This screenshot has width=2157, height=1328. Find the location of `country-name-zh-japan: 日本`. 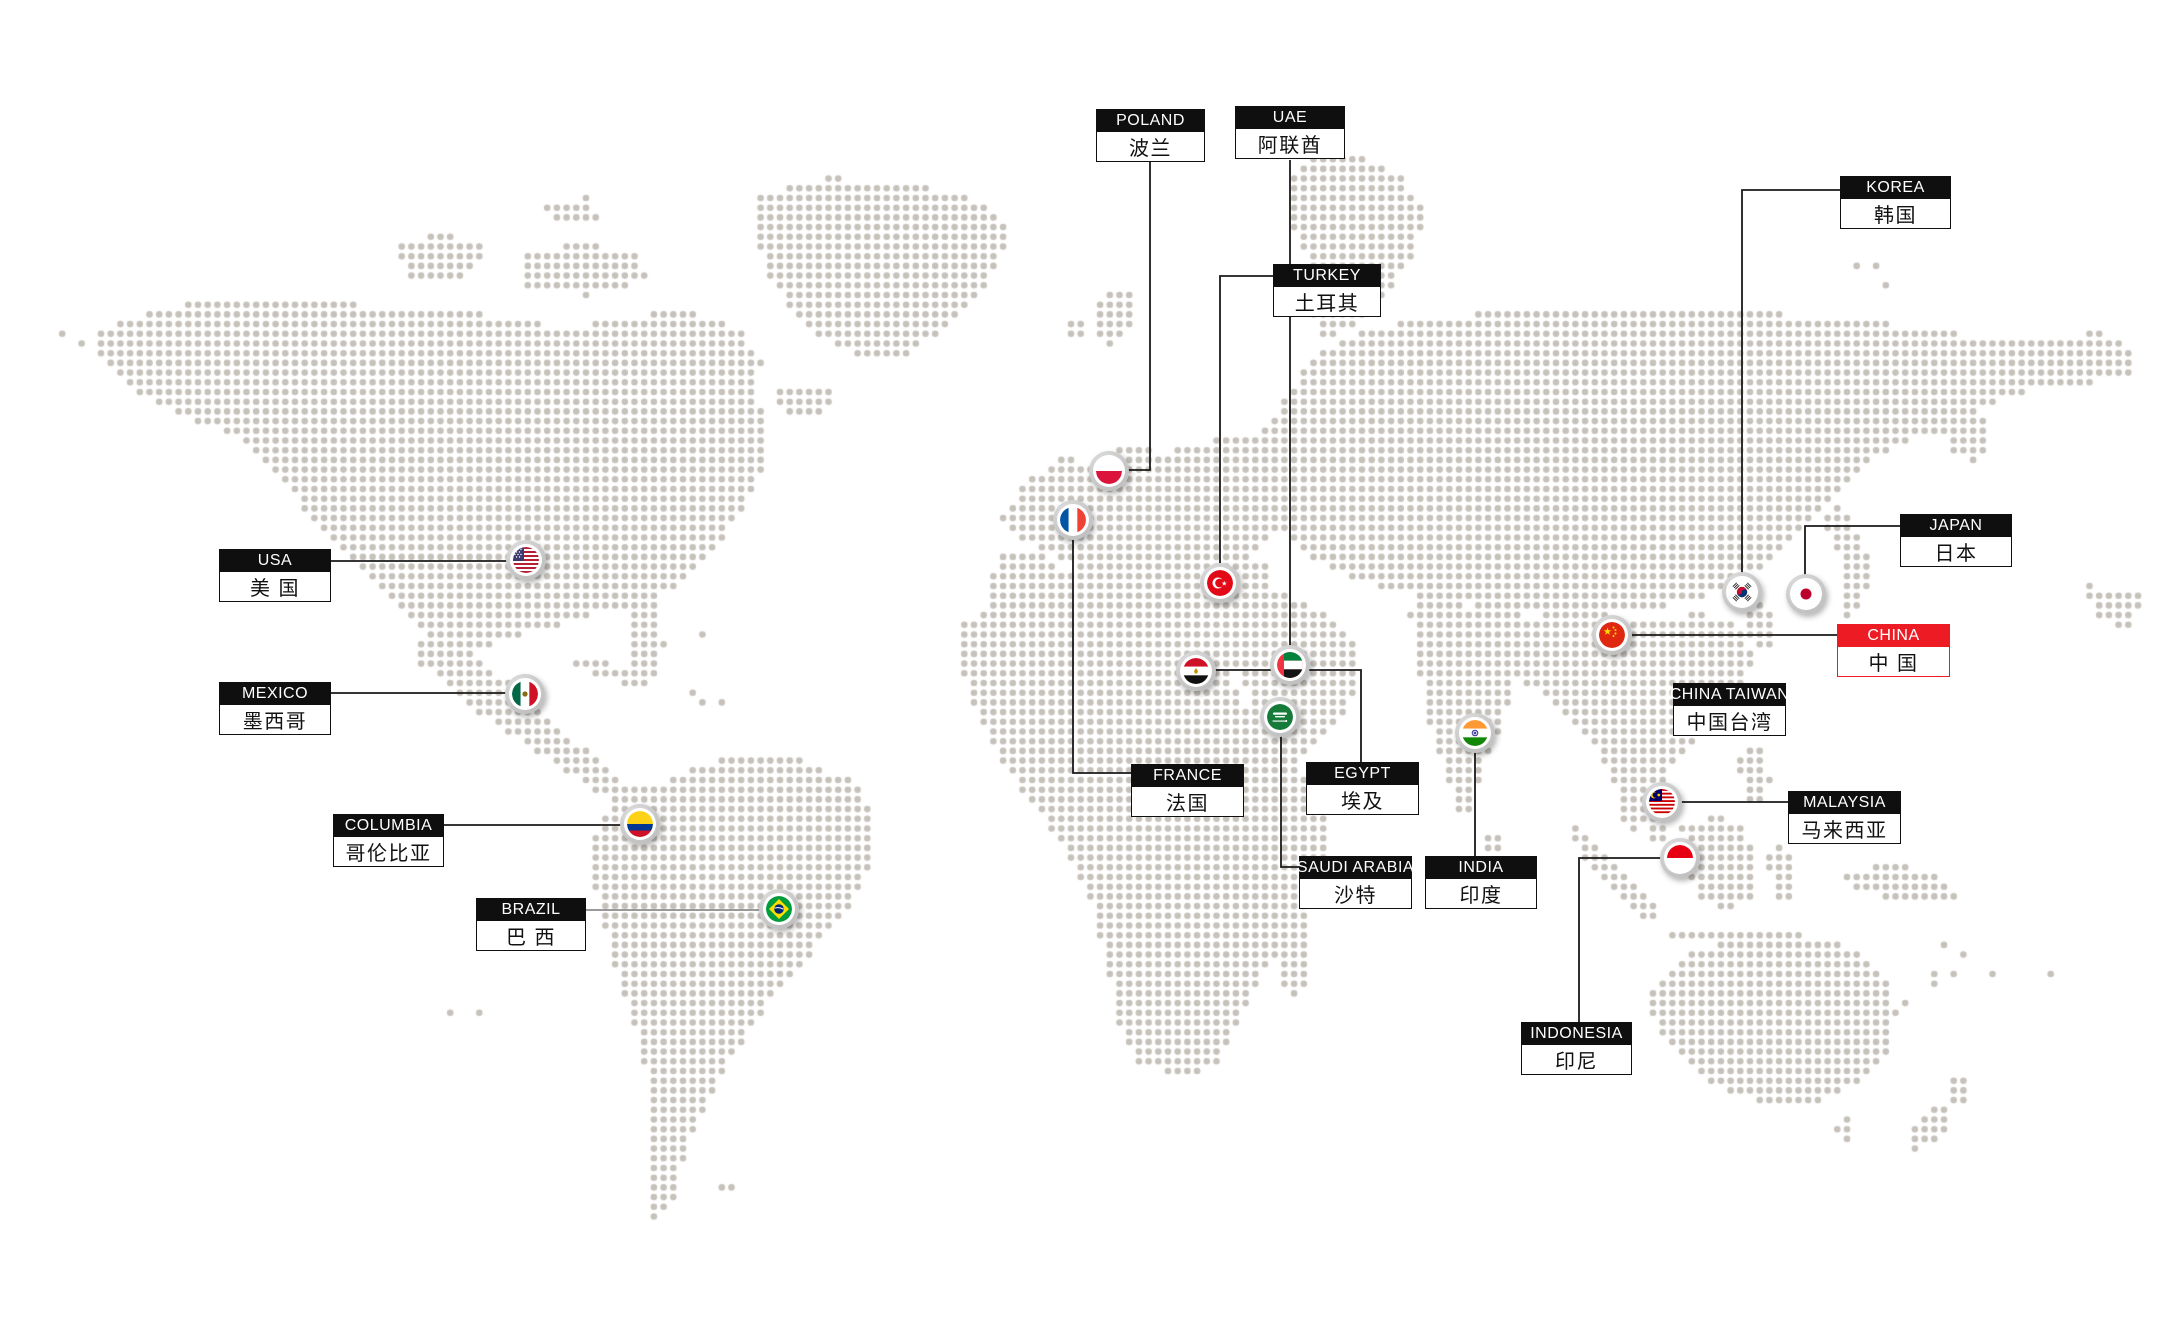

country-name-zh-japan: 日本 is located at coordinates (1956, 554).